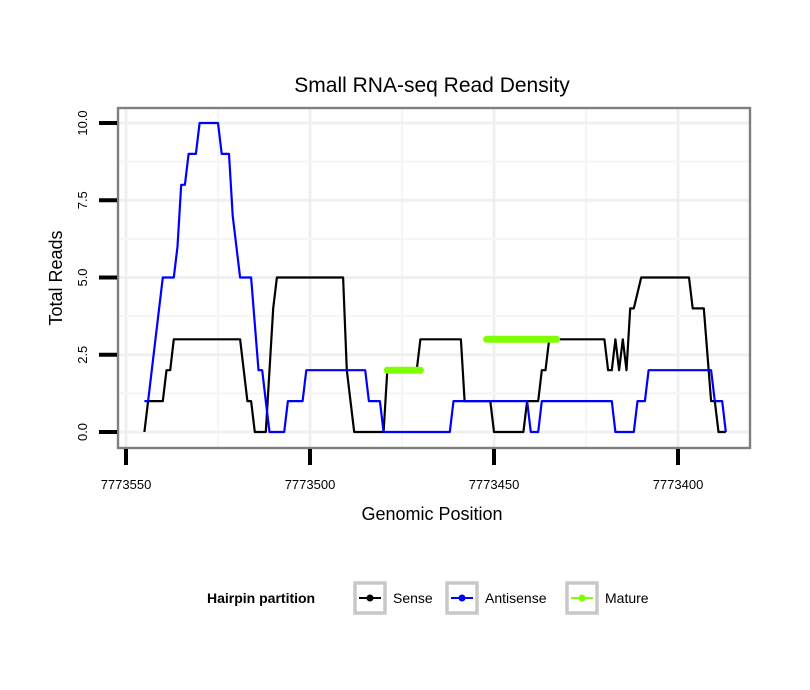 This screenshot has height=690, width=810. Describe the element at coordinates (516, 598) in the screenshot. I see `legend-label: Antisense` at that location.